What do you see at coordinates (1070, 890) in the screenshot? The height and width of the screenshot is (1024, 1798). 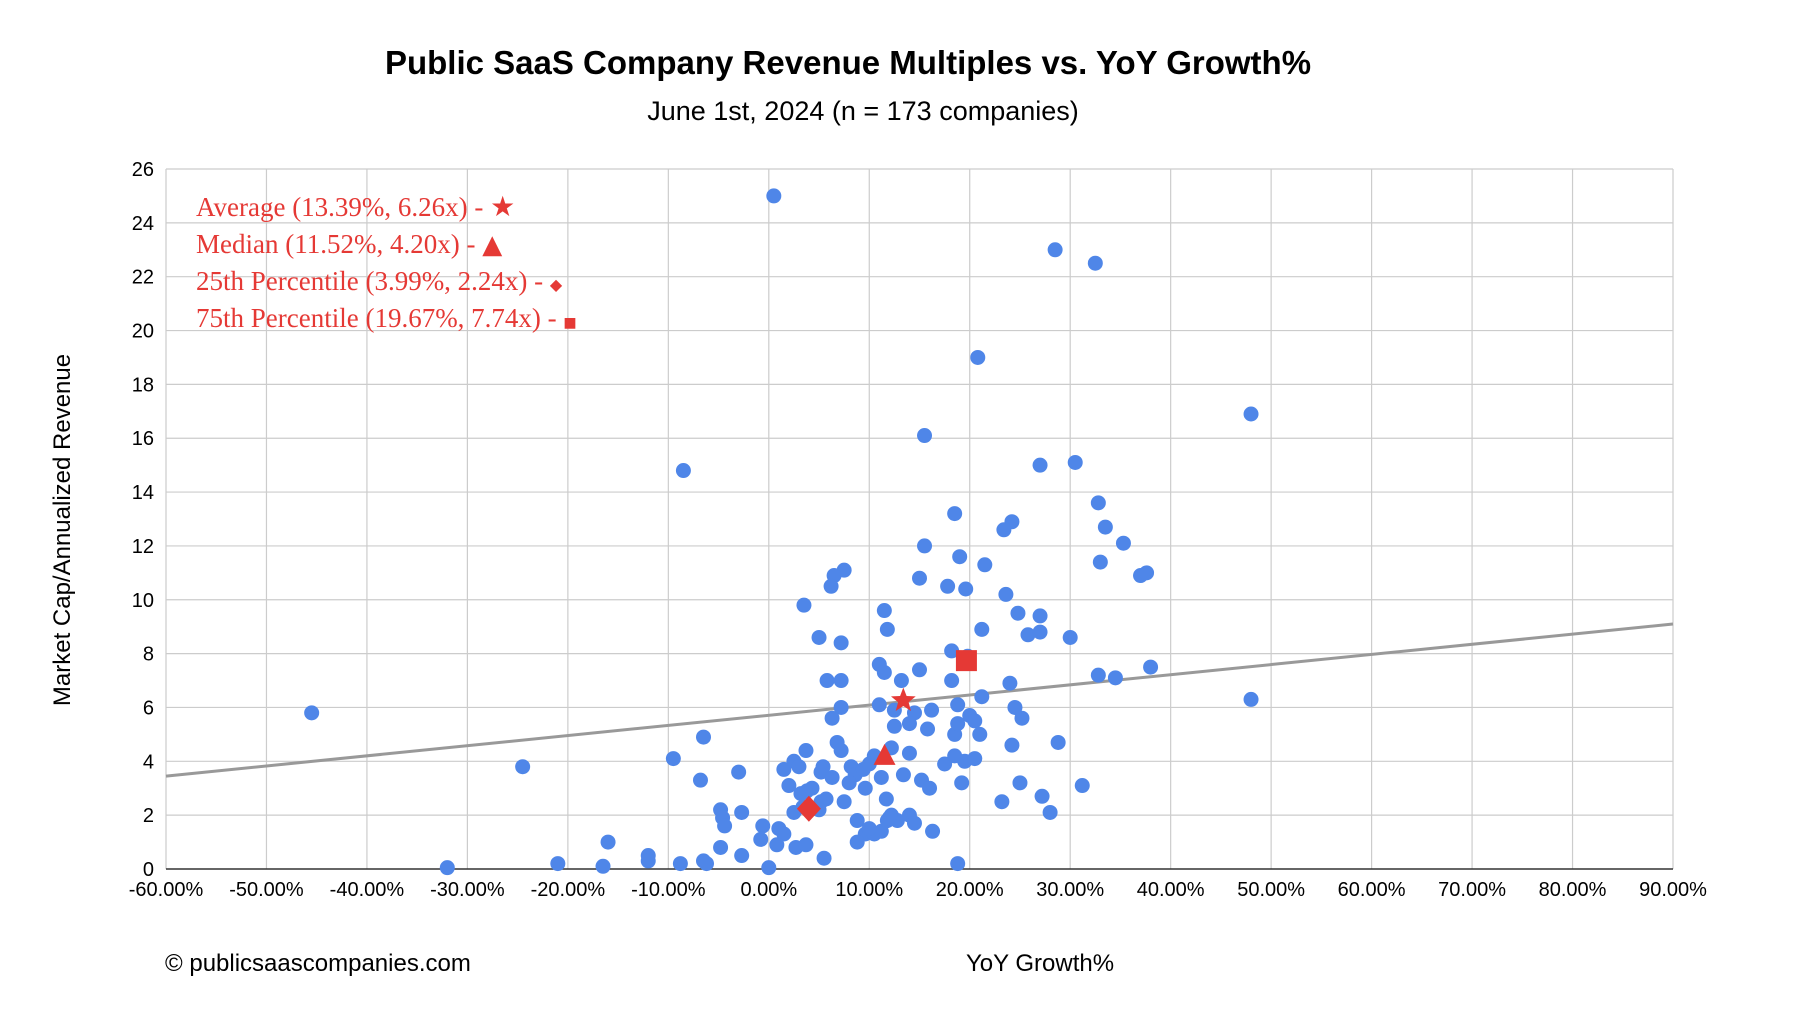 I see `x-tick-label: 30.00%` at bounding box center [1070, 890].